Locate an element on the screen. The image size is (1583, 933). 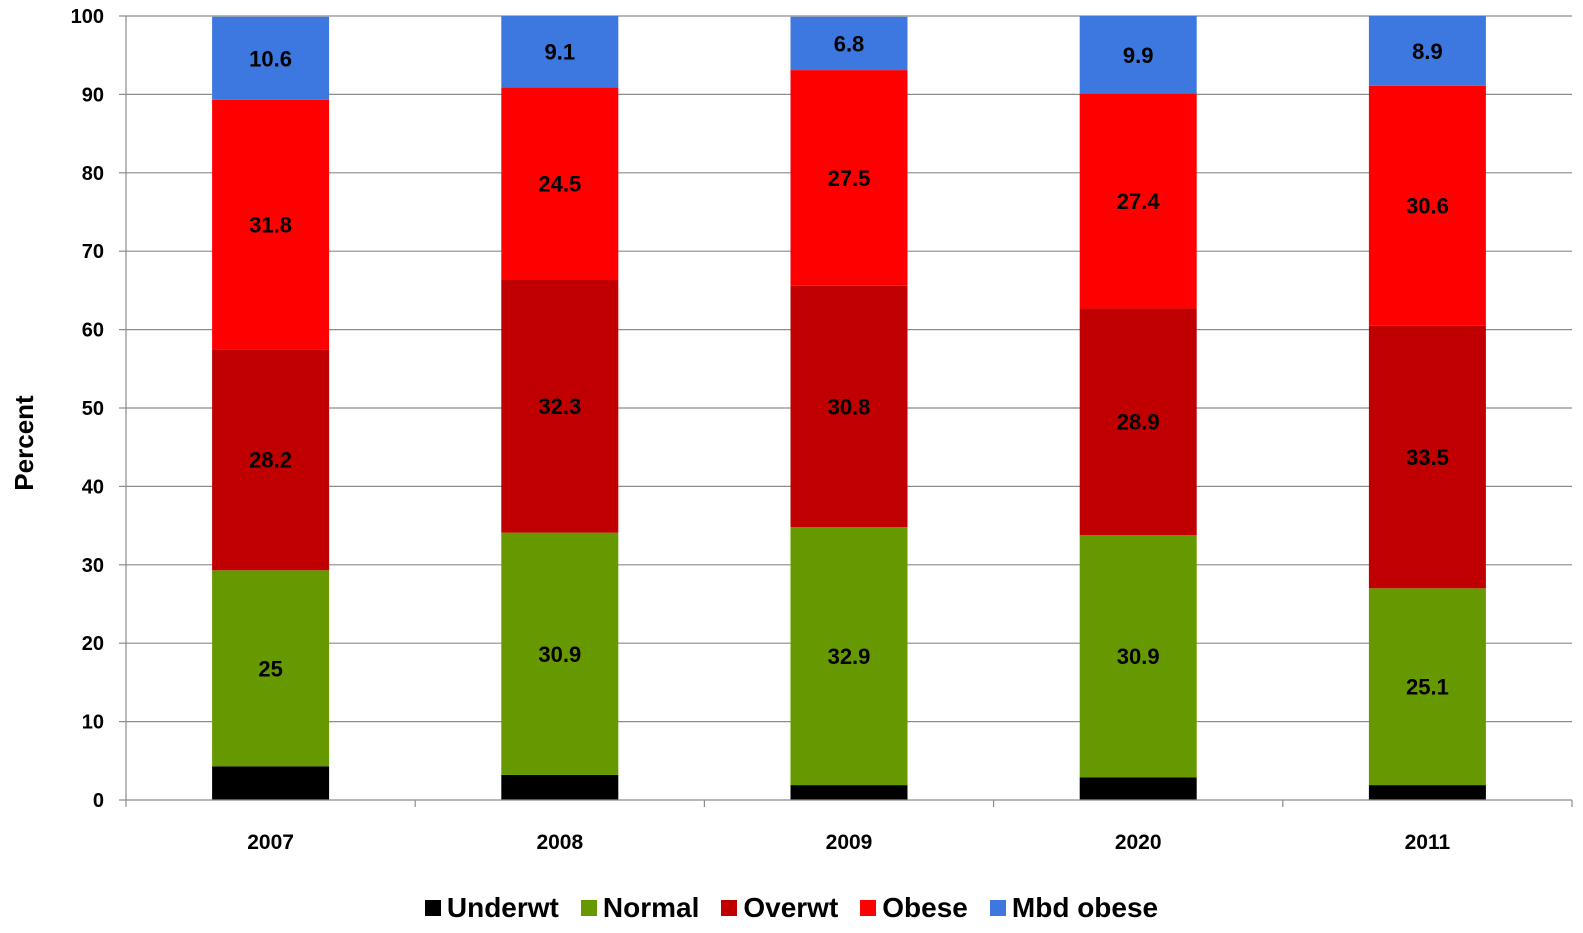
y-tick-label: 50 is located at coordinates (93, 409).